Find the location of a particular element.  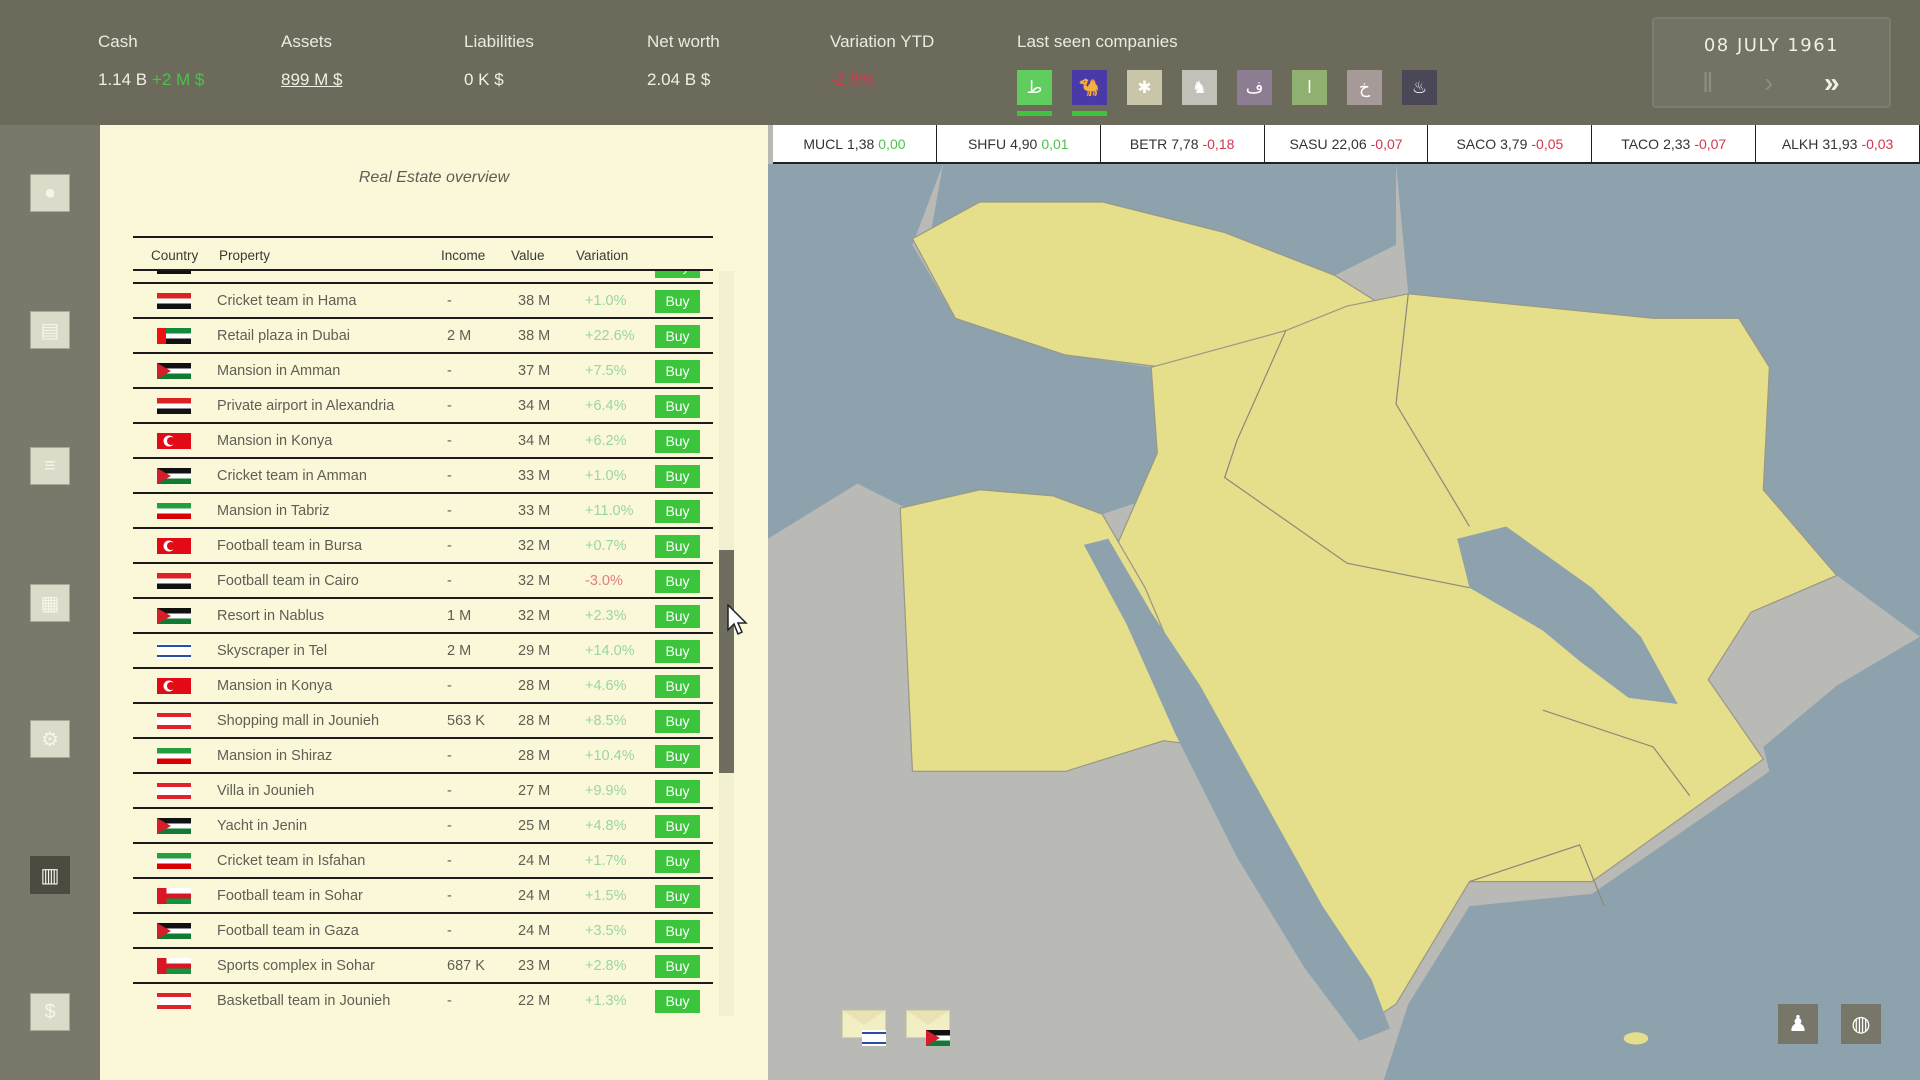

ticker-item: TACO 2,33 -0,07 is located at coordinates (1674, 143).